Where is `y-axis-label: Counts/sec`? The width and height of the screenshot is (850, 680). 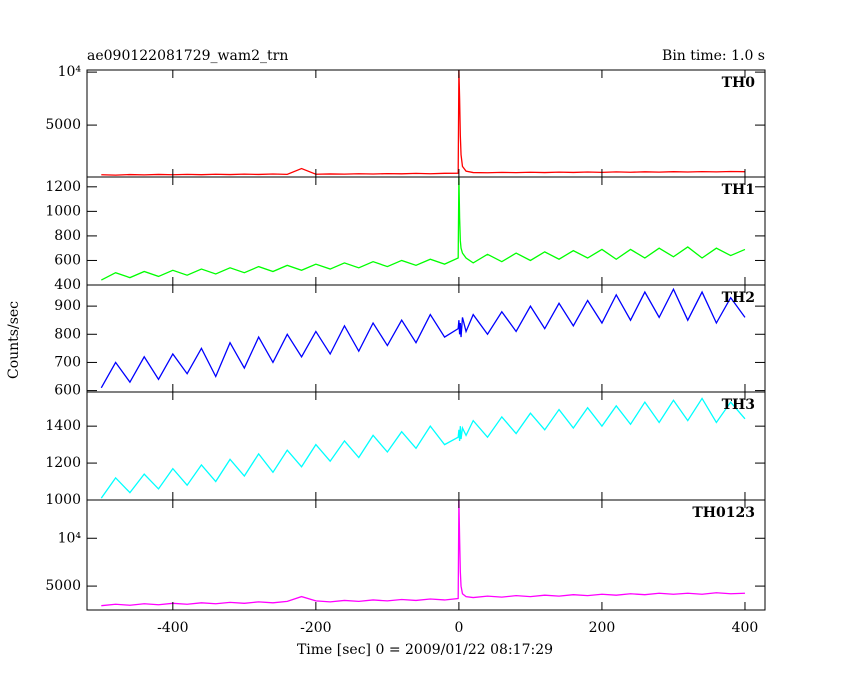 y-axis-label: Counts/sec is located at coordinates (14, 340).